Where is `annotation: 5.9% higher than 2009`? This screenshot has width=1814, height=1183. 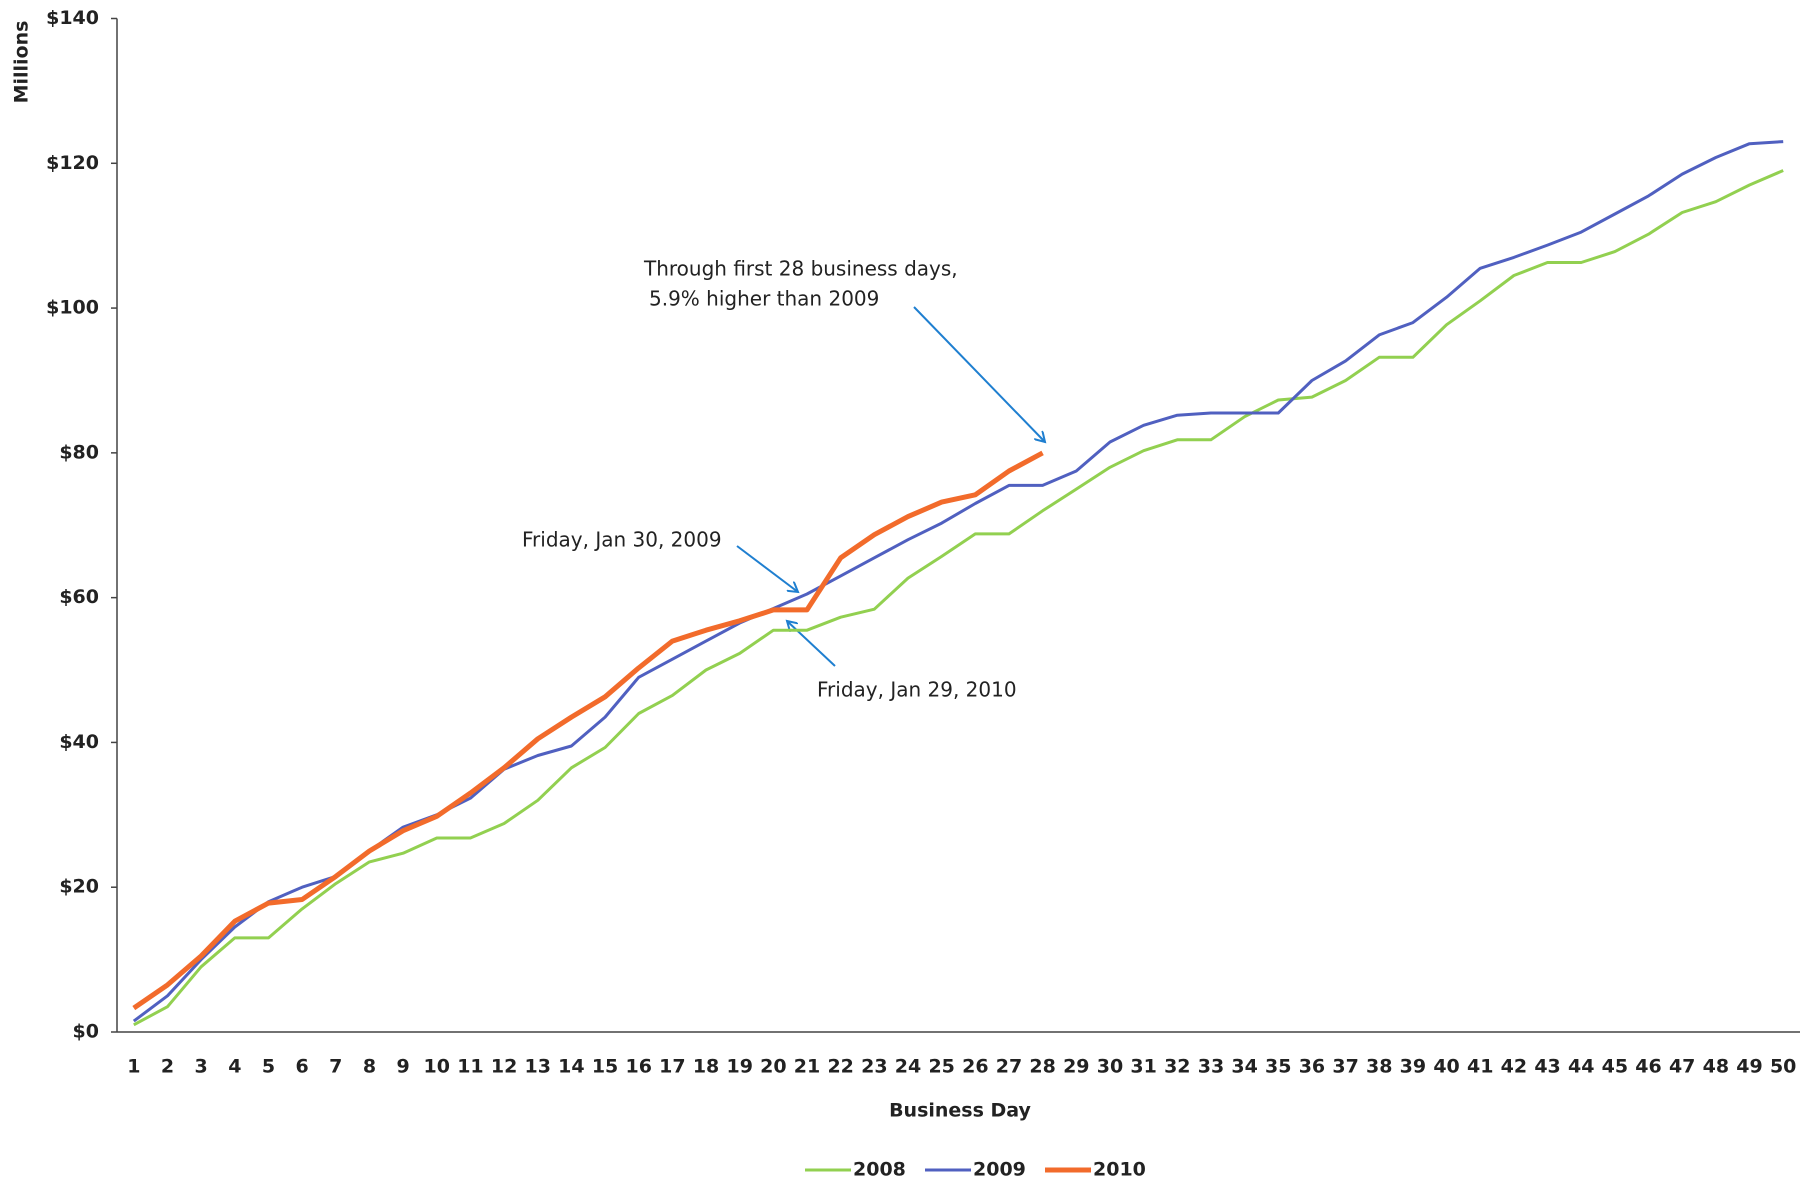 annotation: 5.9% higher than 2009 is located at coordinates (764, 299).